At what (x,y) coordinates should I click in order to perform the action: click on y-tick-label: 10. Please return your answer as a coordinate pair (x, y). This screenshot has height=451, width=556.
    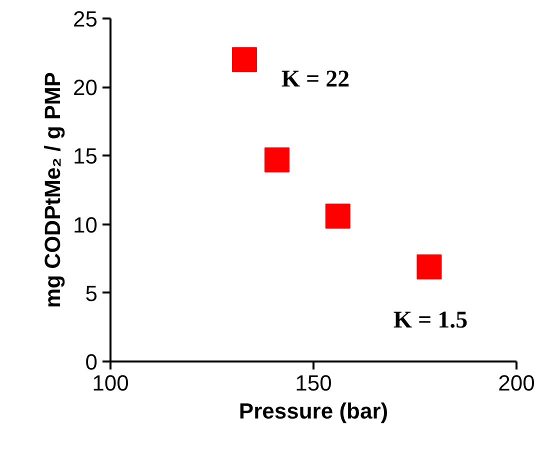
    Looking at the image, I should click on (85, 225).